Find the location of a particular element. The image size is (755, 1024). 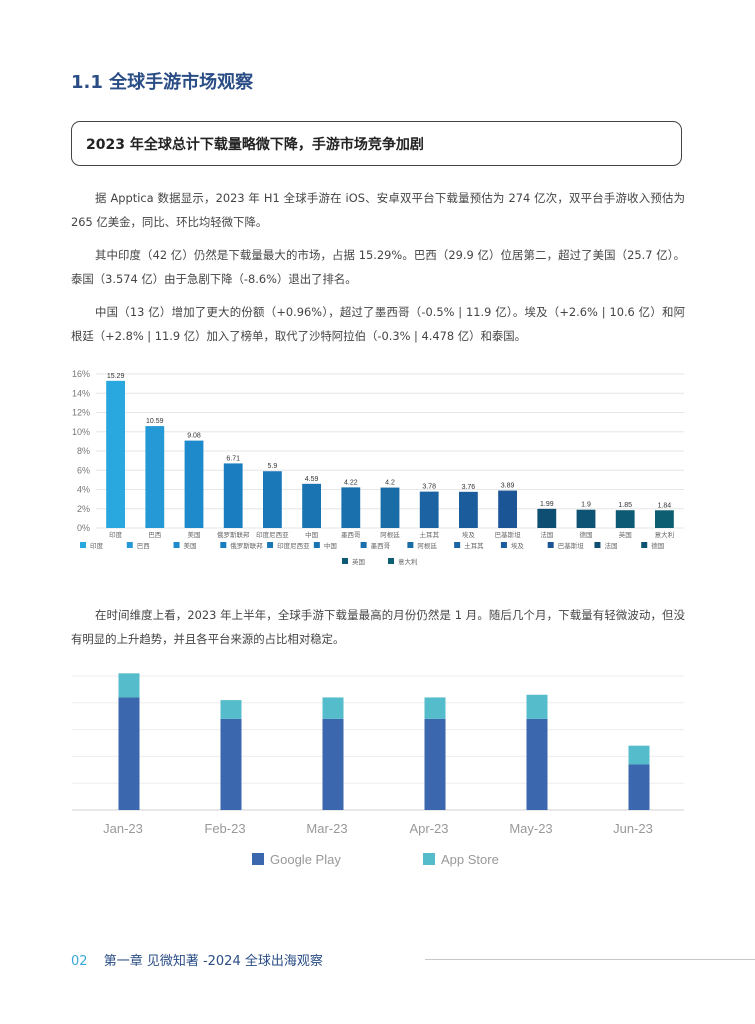

footer-divider is located at coordinates (590, 959).